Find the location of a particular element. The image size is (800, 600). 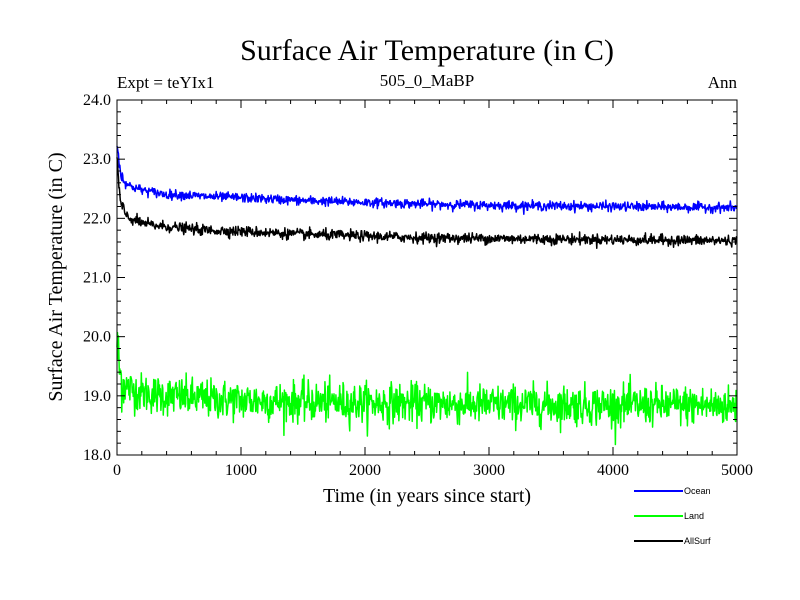

y-axis-label: Surface Air Temperature (in C) is located at coordinates (56, 276).